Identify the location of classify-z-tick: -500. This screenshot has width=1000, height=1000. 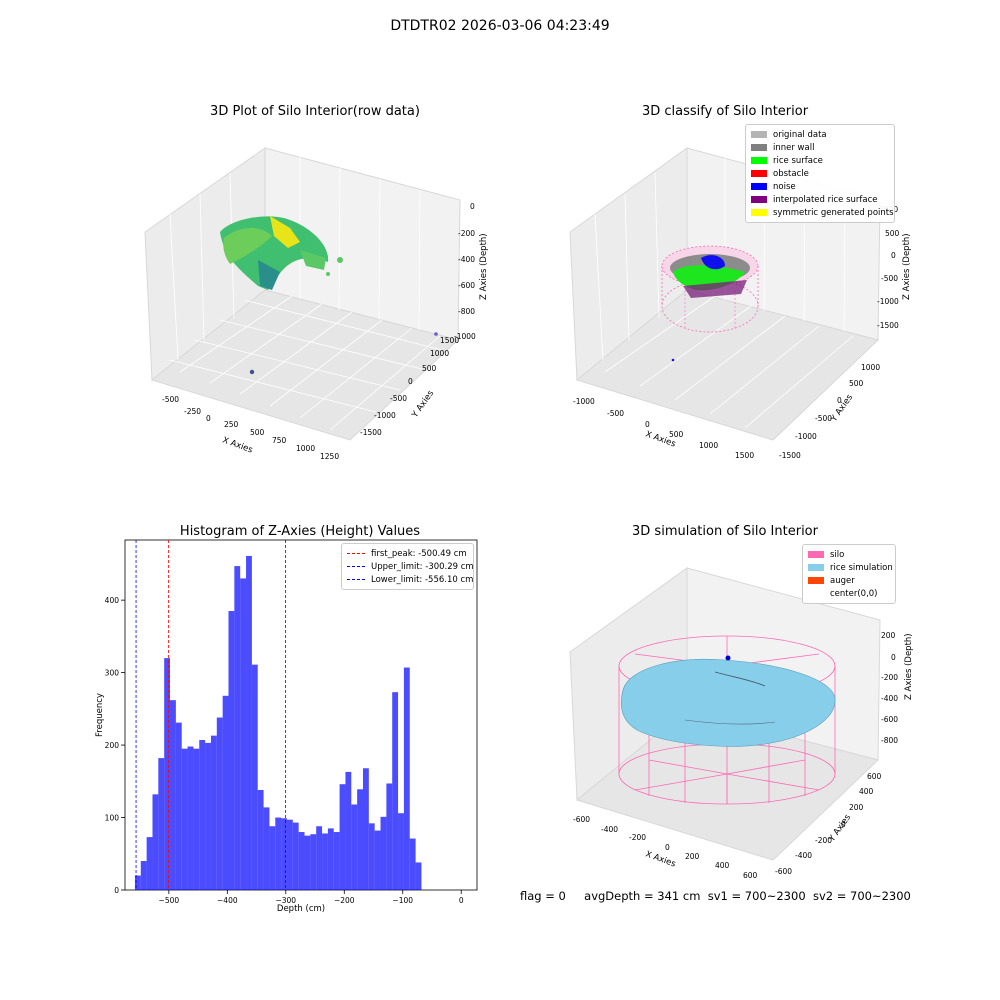
(889, 278).